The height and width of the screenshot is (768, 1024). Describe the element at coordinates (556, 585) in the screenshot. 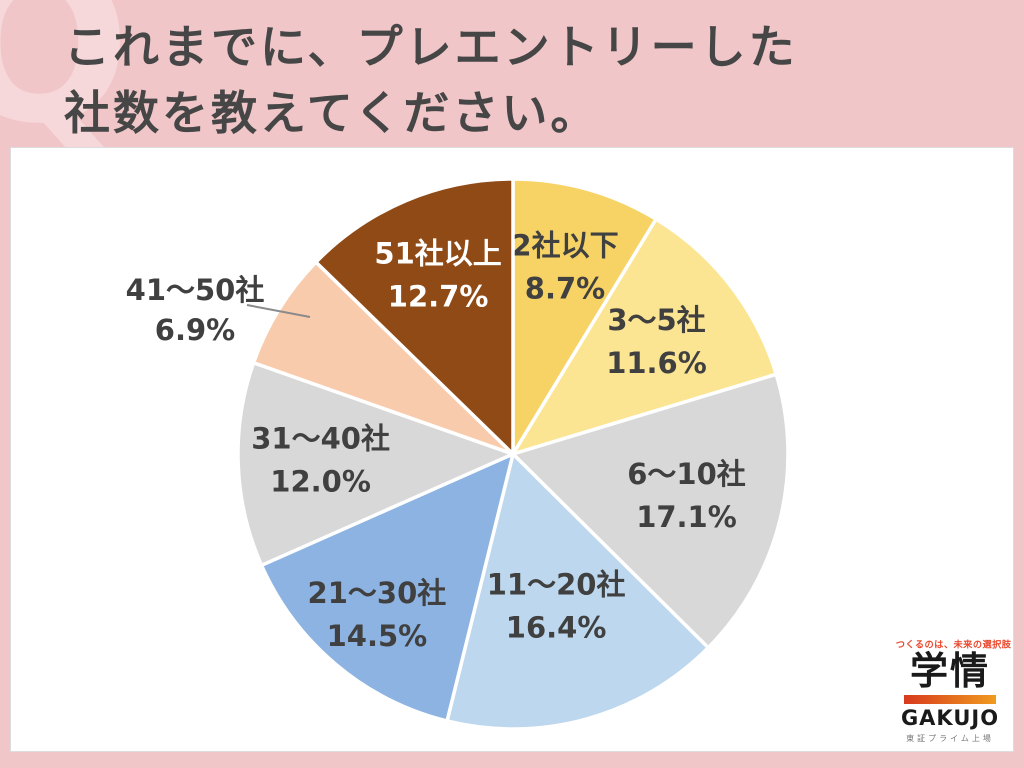

I see `pie-label: 11〜20社` at that location.